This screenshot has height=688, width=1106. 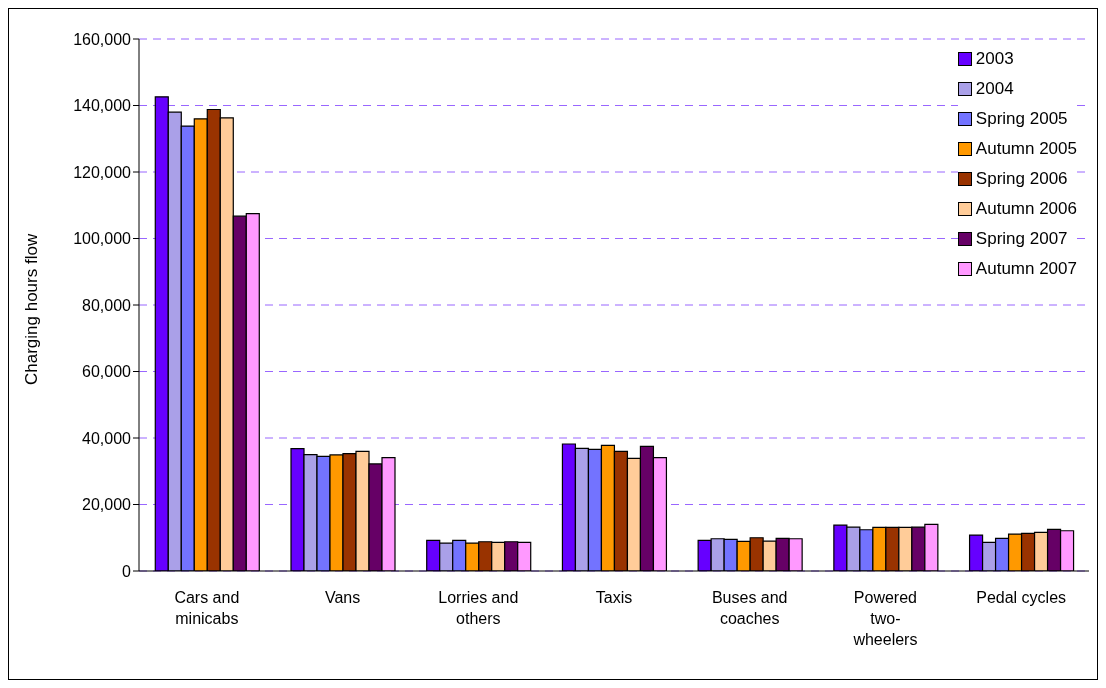 I want to click on legend-label: Autumn 2006, so click(x=1026, y=209).